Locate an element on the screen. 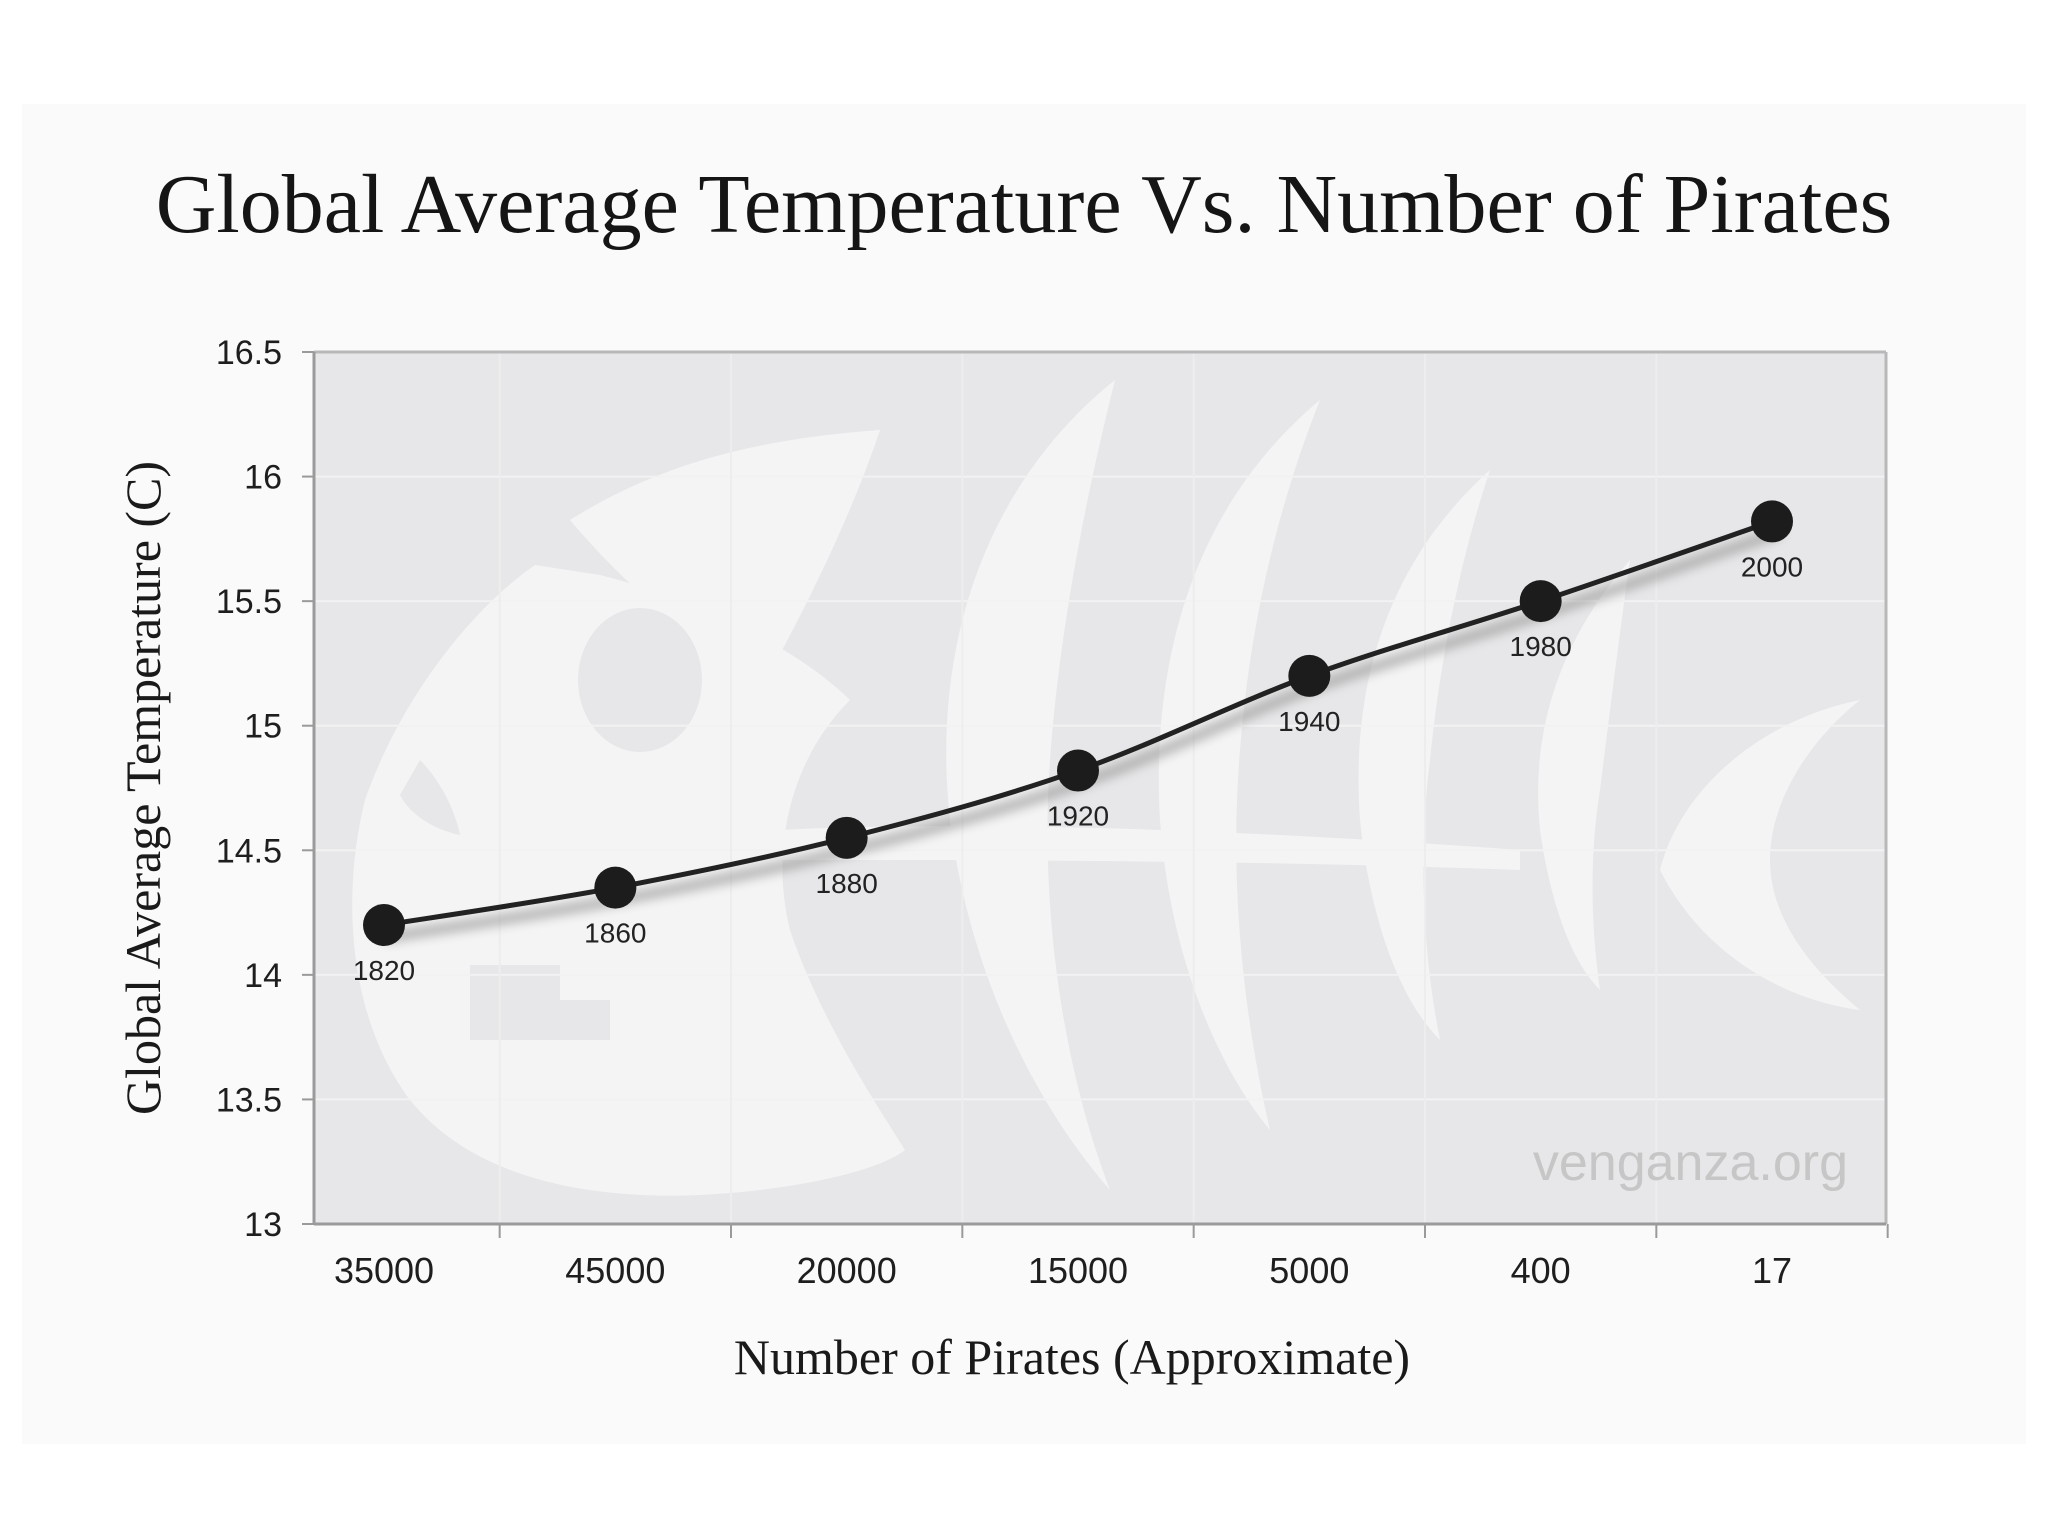  point-label: 1980 is located at coordinates (1541, 646).